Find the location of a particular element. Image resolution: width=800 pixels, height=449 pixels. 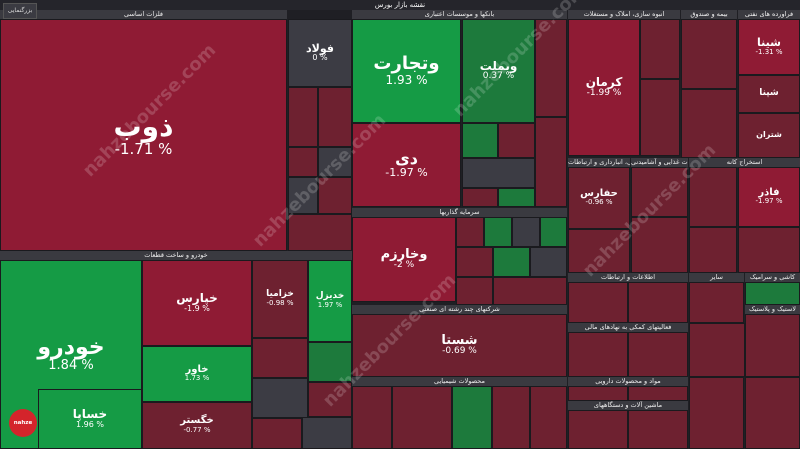

stock-tile: فاذر -1.97 % is located at coordinates (769, 197).